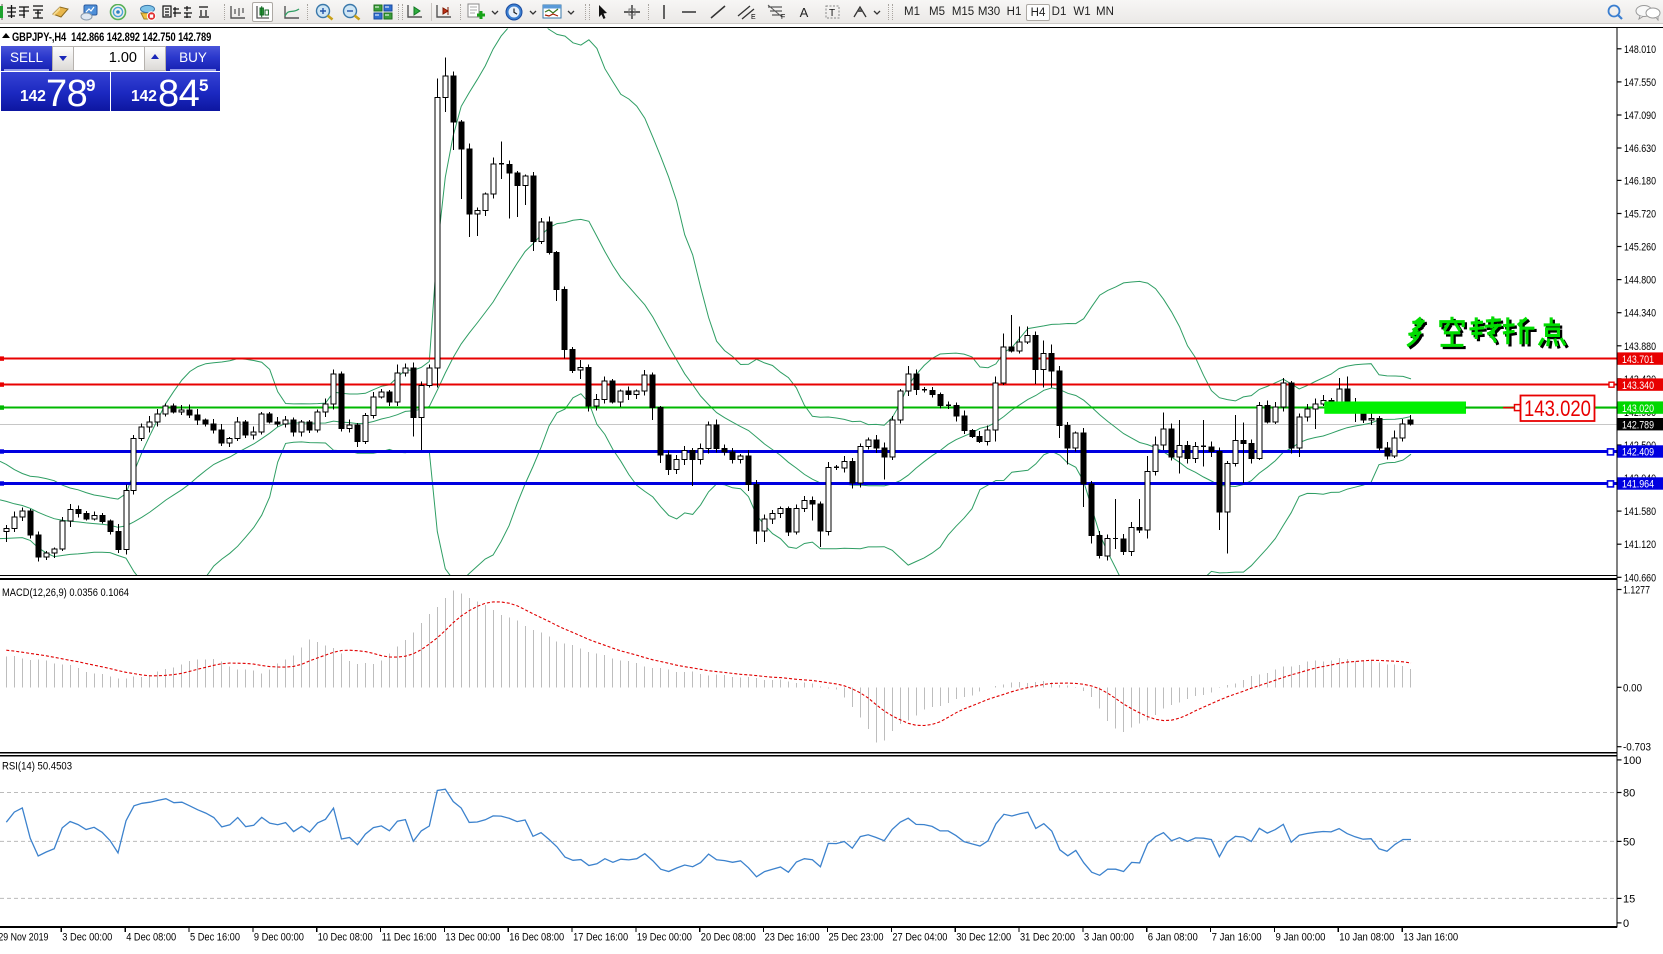  What do you see at coordinates (472, 938) in the screenshot?
I see `svg-text: 13 Dec 00:00` at bounding box center [472, 938].